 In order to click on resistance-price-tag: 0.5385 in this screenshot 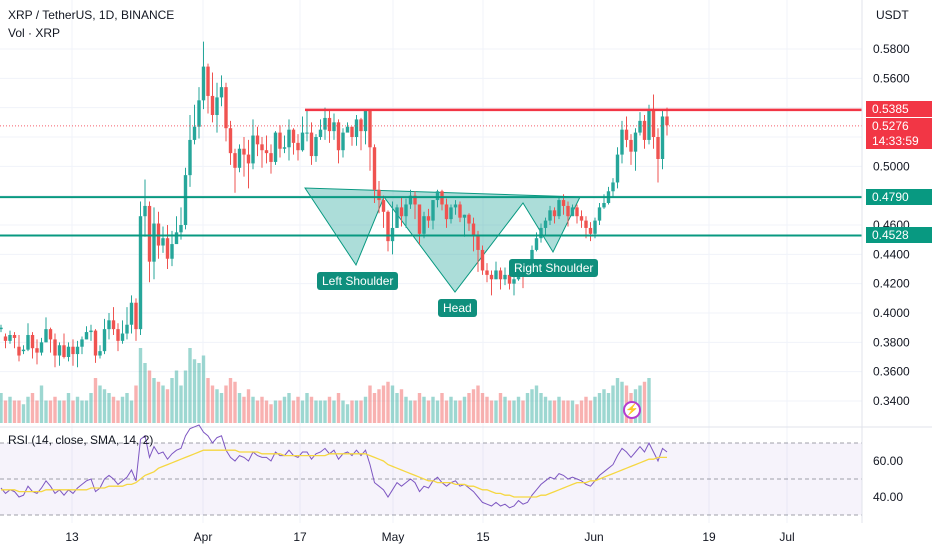, I will do `click(899, 109)`.